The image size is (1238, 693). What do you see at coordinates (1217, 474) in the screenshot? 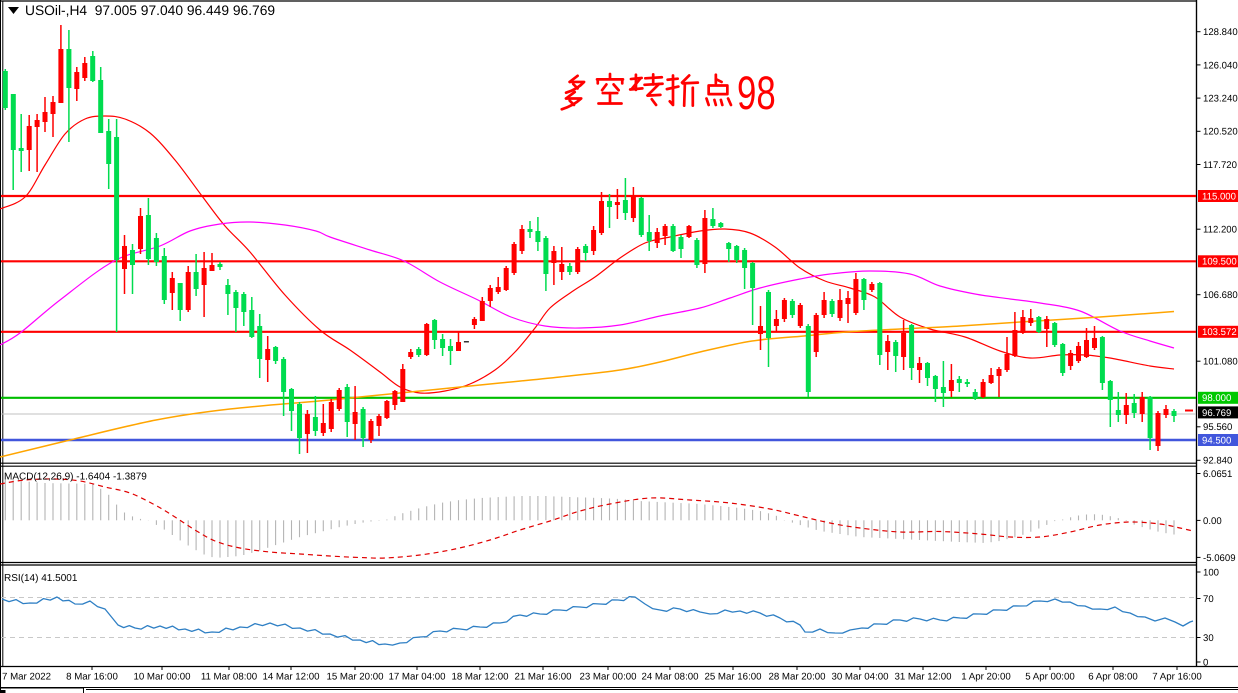
I see `svg-text: 6.0651` at bounding box center [1217, 474].